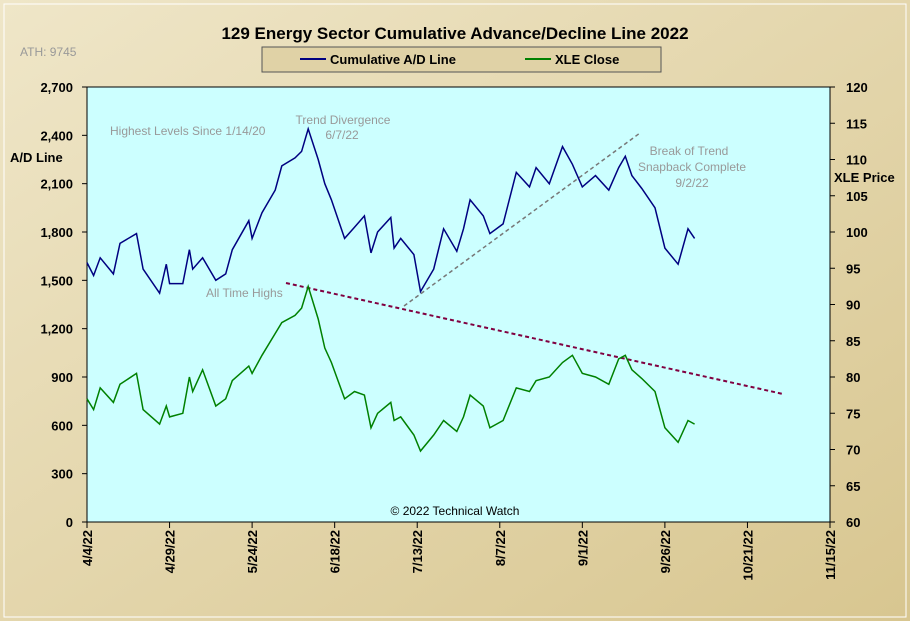 Image resolution: width=910 pixels, height=621 pixels. I want to click on y-tick-label: 0, so click(69, 522).